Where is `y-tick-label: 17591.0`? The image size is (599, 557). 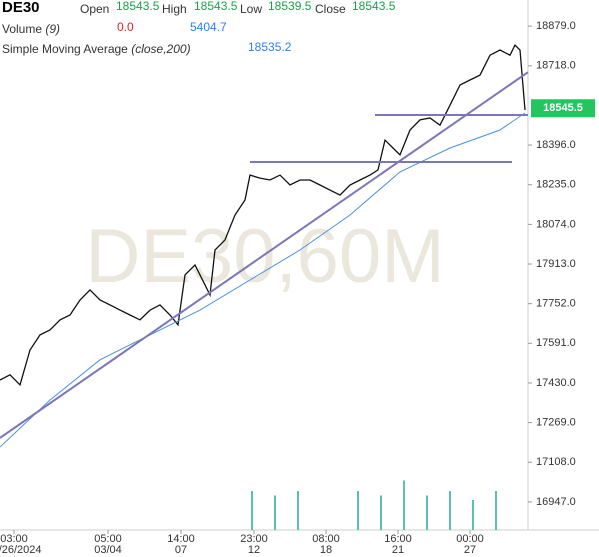 y-tick-label: 17591.0 is located at coordinates (556, 343).